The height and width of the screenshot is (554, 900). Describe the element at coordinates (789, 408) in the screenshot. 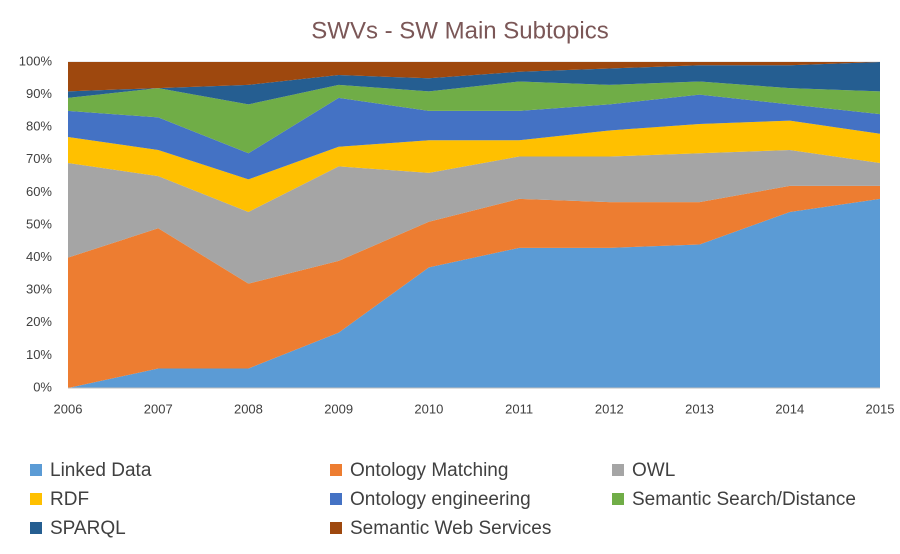

I see `x-tick-label: 2014` at that location.